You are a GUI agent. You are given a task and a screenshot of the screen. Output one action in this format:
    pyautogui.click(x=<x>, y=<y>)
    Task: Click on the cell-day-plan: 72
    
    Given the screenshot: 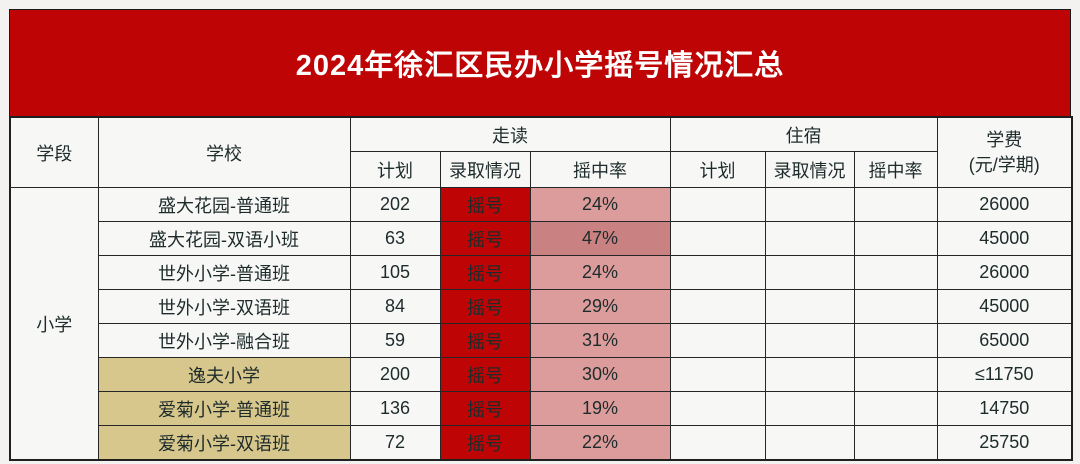 What is the action you would take?
    pyautogui.click(x=395, y=443)
    